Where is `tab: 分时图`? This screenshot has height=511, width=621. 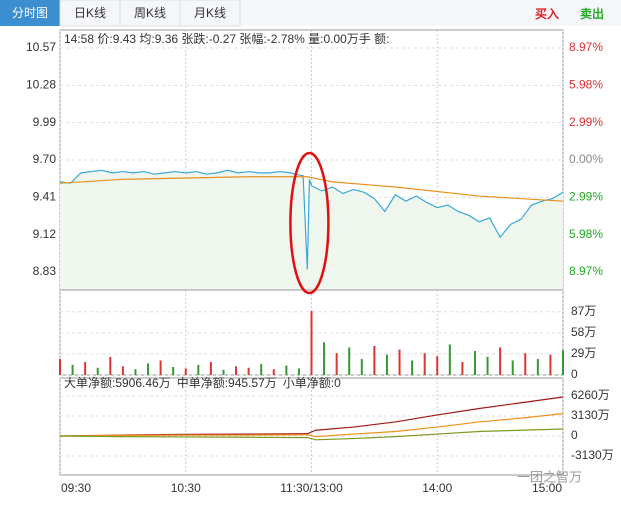 tab: 分时图 is located at coordinates (30, 13).